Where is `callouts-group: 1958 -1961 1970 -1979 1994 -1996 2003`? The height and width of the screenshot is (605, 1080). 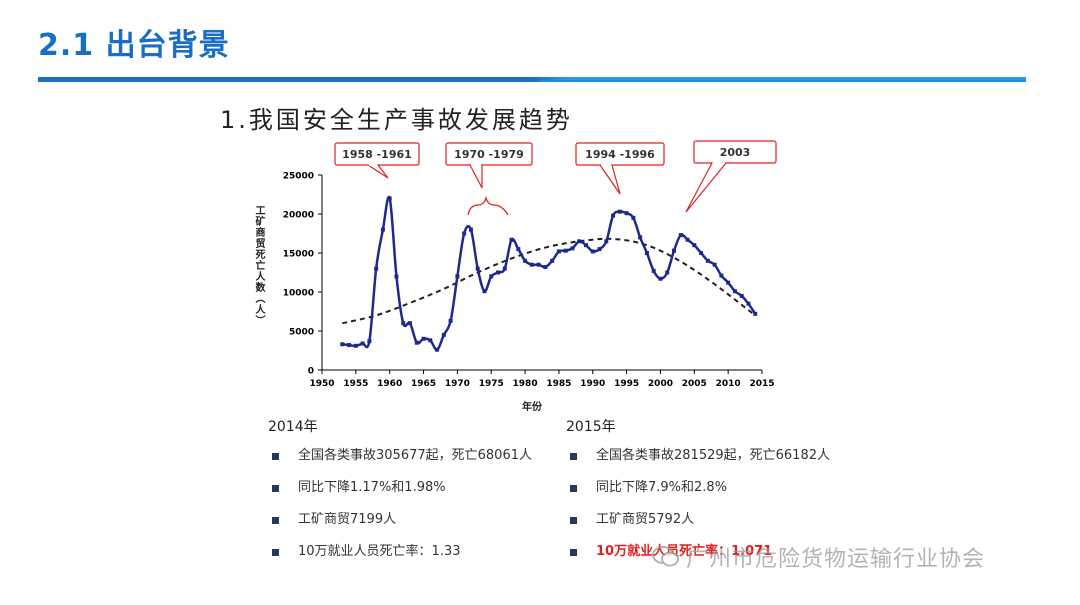
callouts-group: 1958 -1961 1970 -1979 1994 -1996 2003 is located at coordinates (555, 178).